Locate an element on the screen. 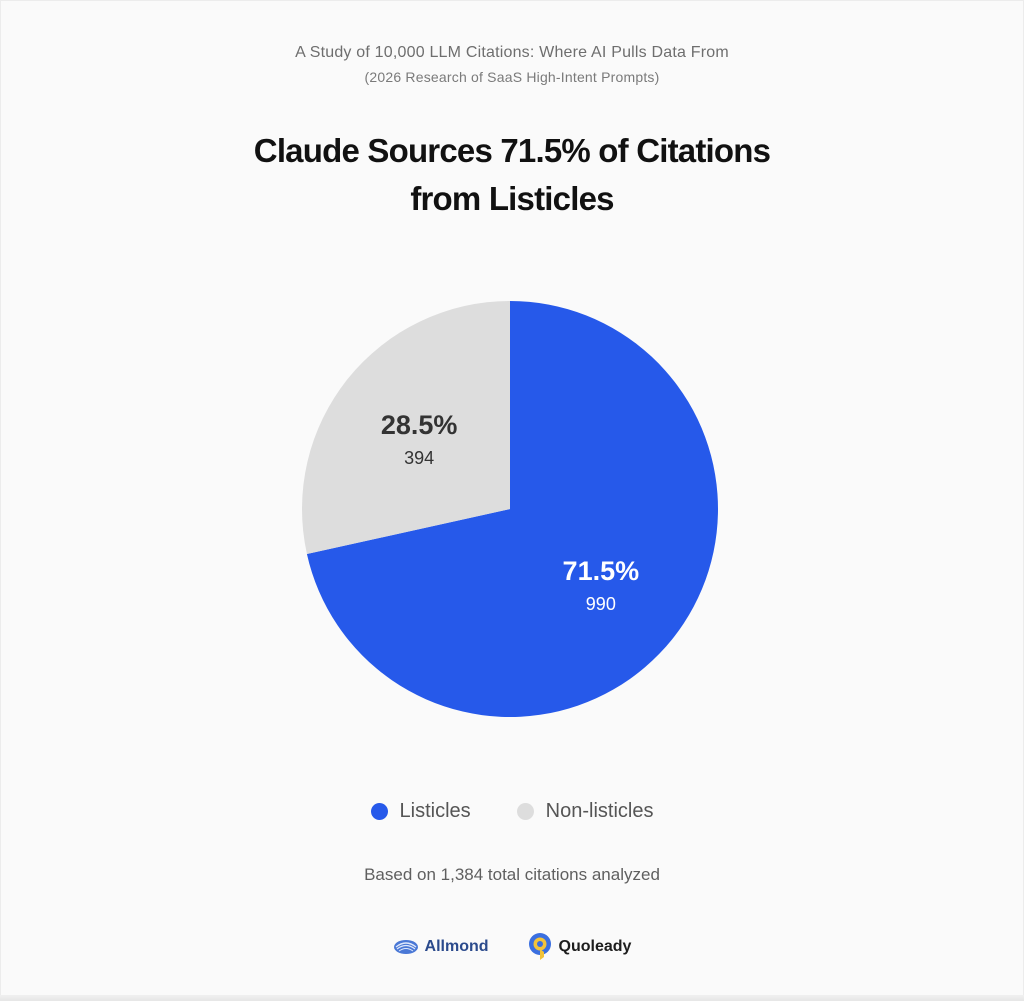 This screenshot has height=1001, width=1024. allmond-shell-icon is located at coordinates (405, 947).